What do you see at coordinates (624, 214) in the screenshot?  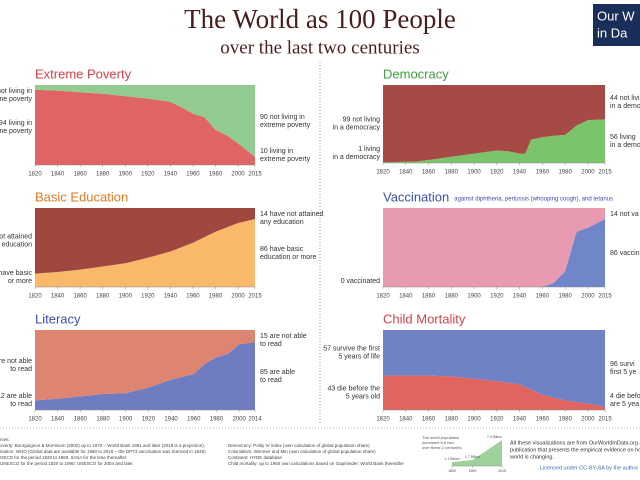 I see `series-label: 14 not va` at bounding box center [624, 214].